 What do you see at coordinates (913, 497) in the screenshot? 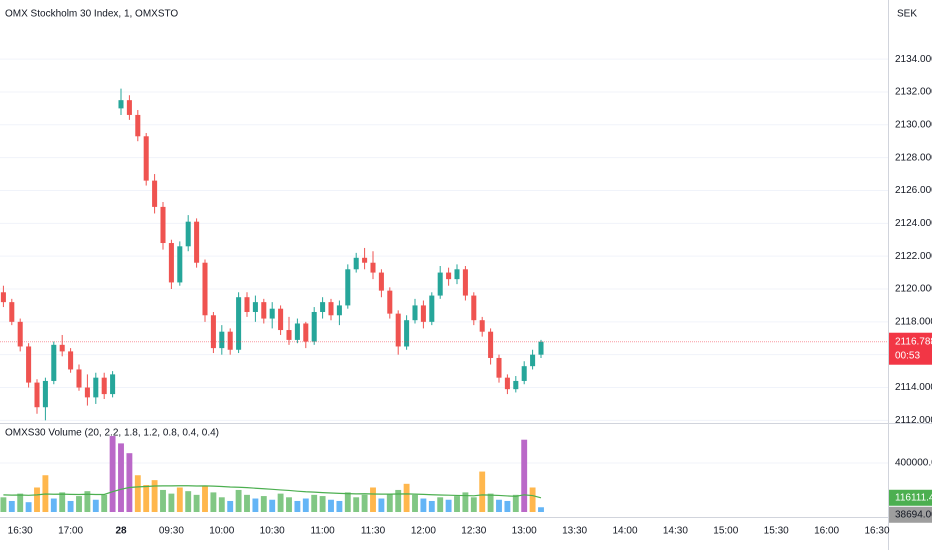
I see `ma-label: 116111.4588` at bounding box center [913, 497].